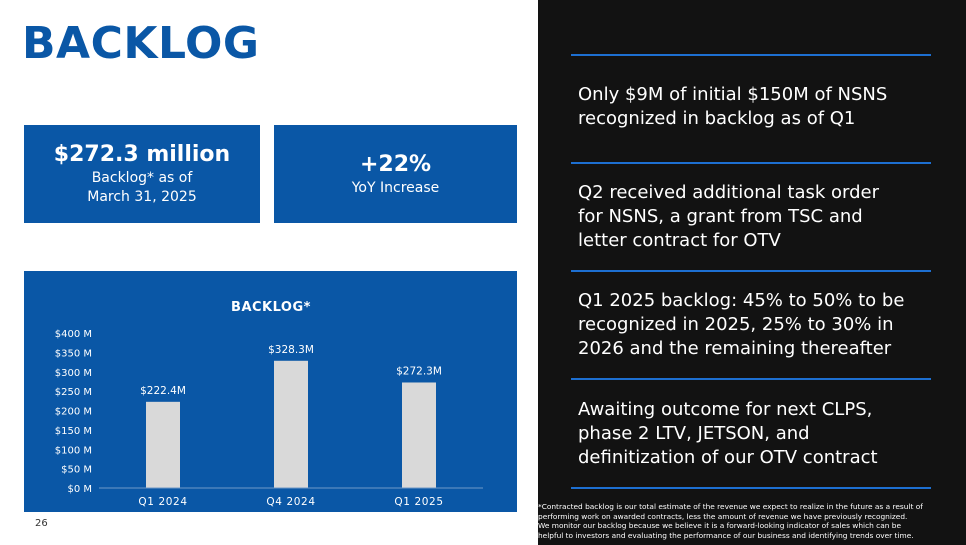 The height and width of the screenshot is (545, 966). Describe the element at coordinates (142, 178) in the screenshot. I see `kpi-backlog-label-line1: Backlog* as of` at that location.